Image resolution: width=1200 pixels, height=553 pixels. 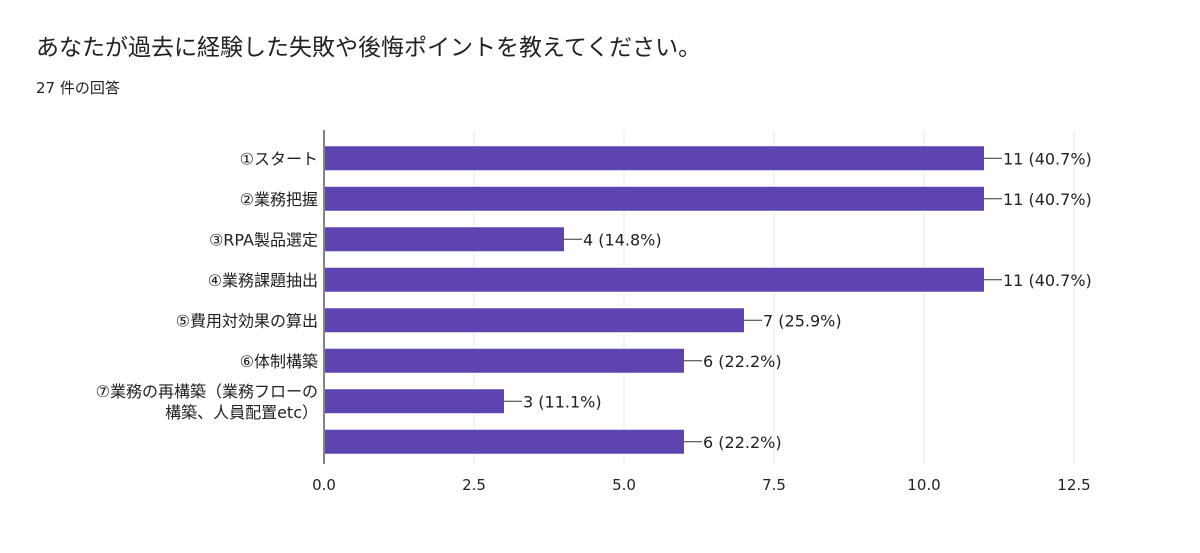 What do you see at coordinates (1073, 485) in the screenshot?
I see `x-tick-label: 12.5` at bounding box center [1073, 485].